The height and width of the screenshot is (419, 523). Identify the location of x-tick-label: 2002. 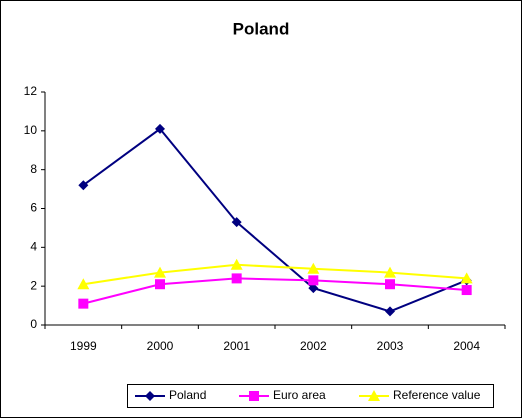
(313, 346).